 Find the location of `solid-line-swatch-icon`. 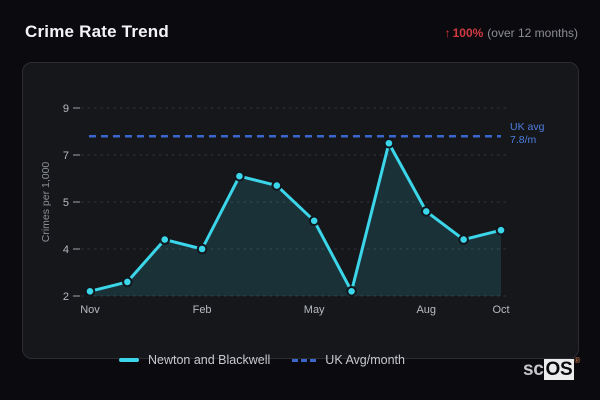

solid-line-swatch-icon is located at coordinates (129, 360).